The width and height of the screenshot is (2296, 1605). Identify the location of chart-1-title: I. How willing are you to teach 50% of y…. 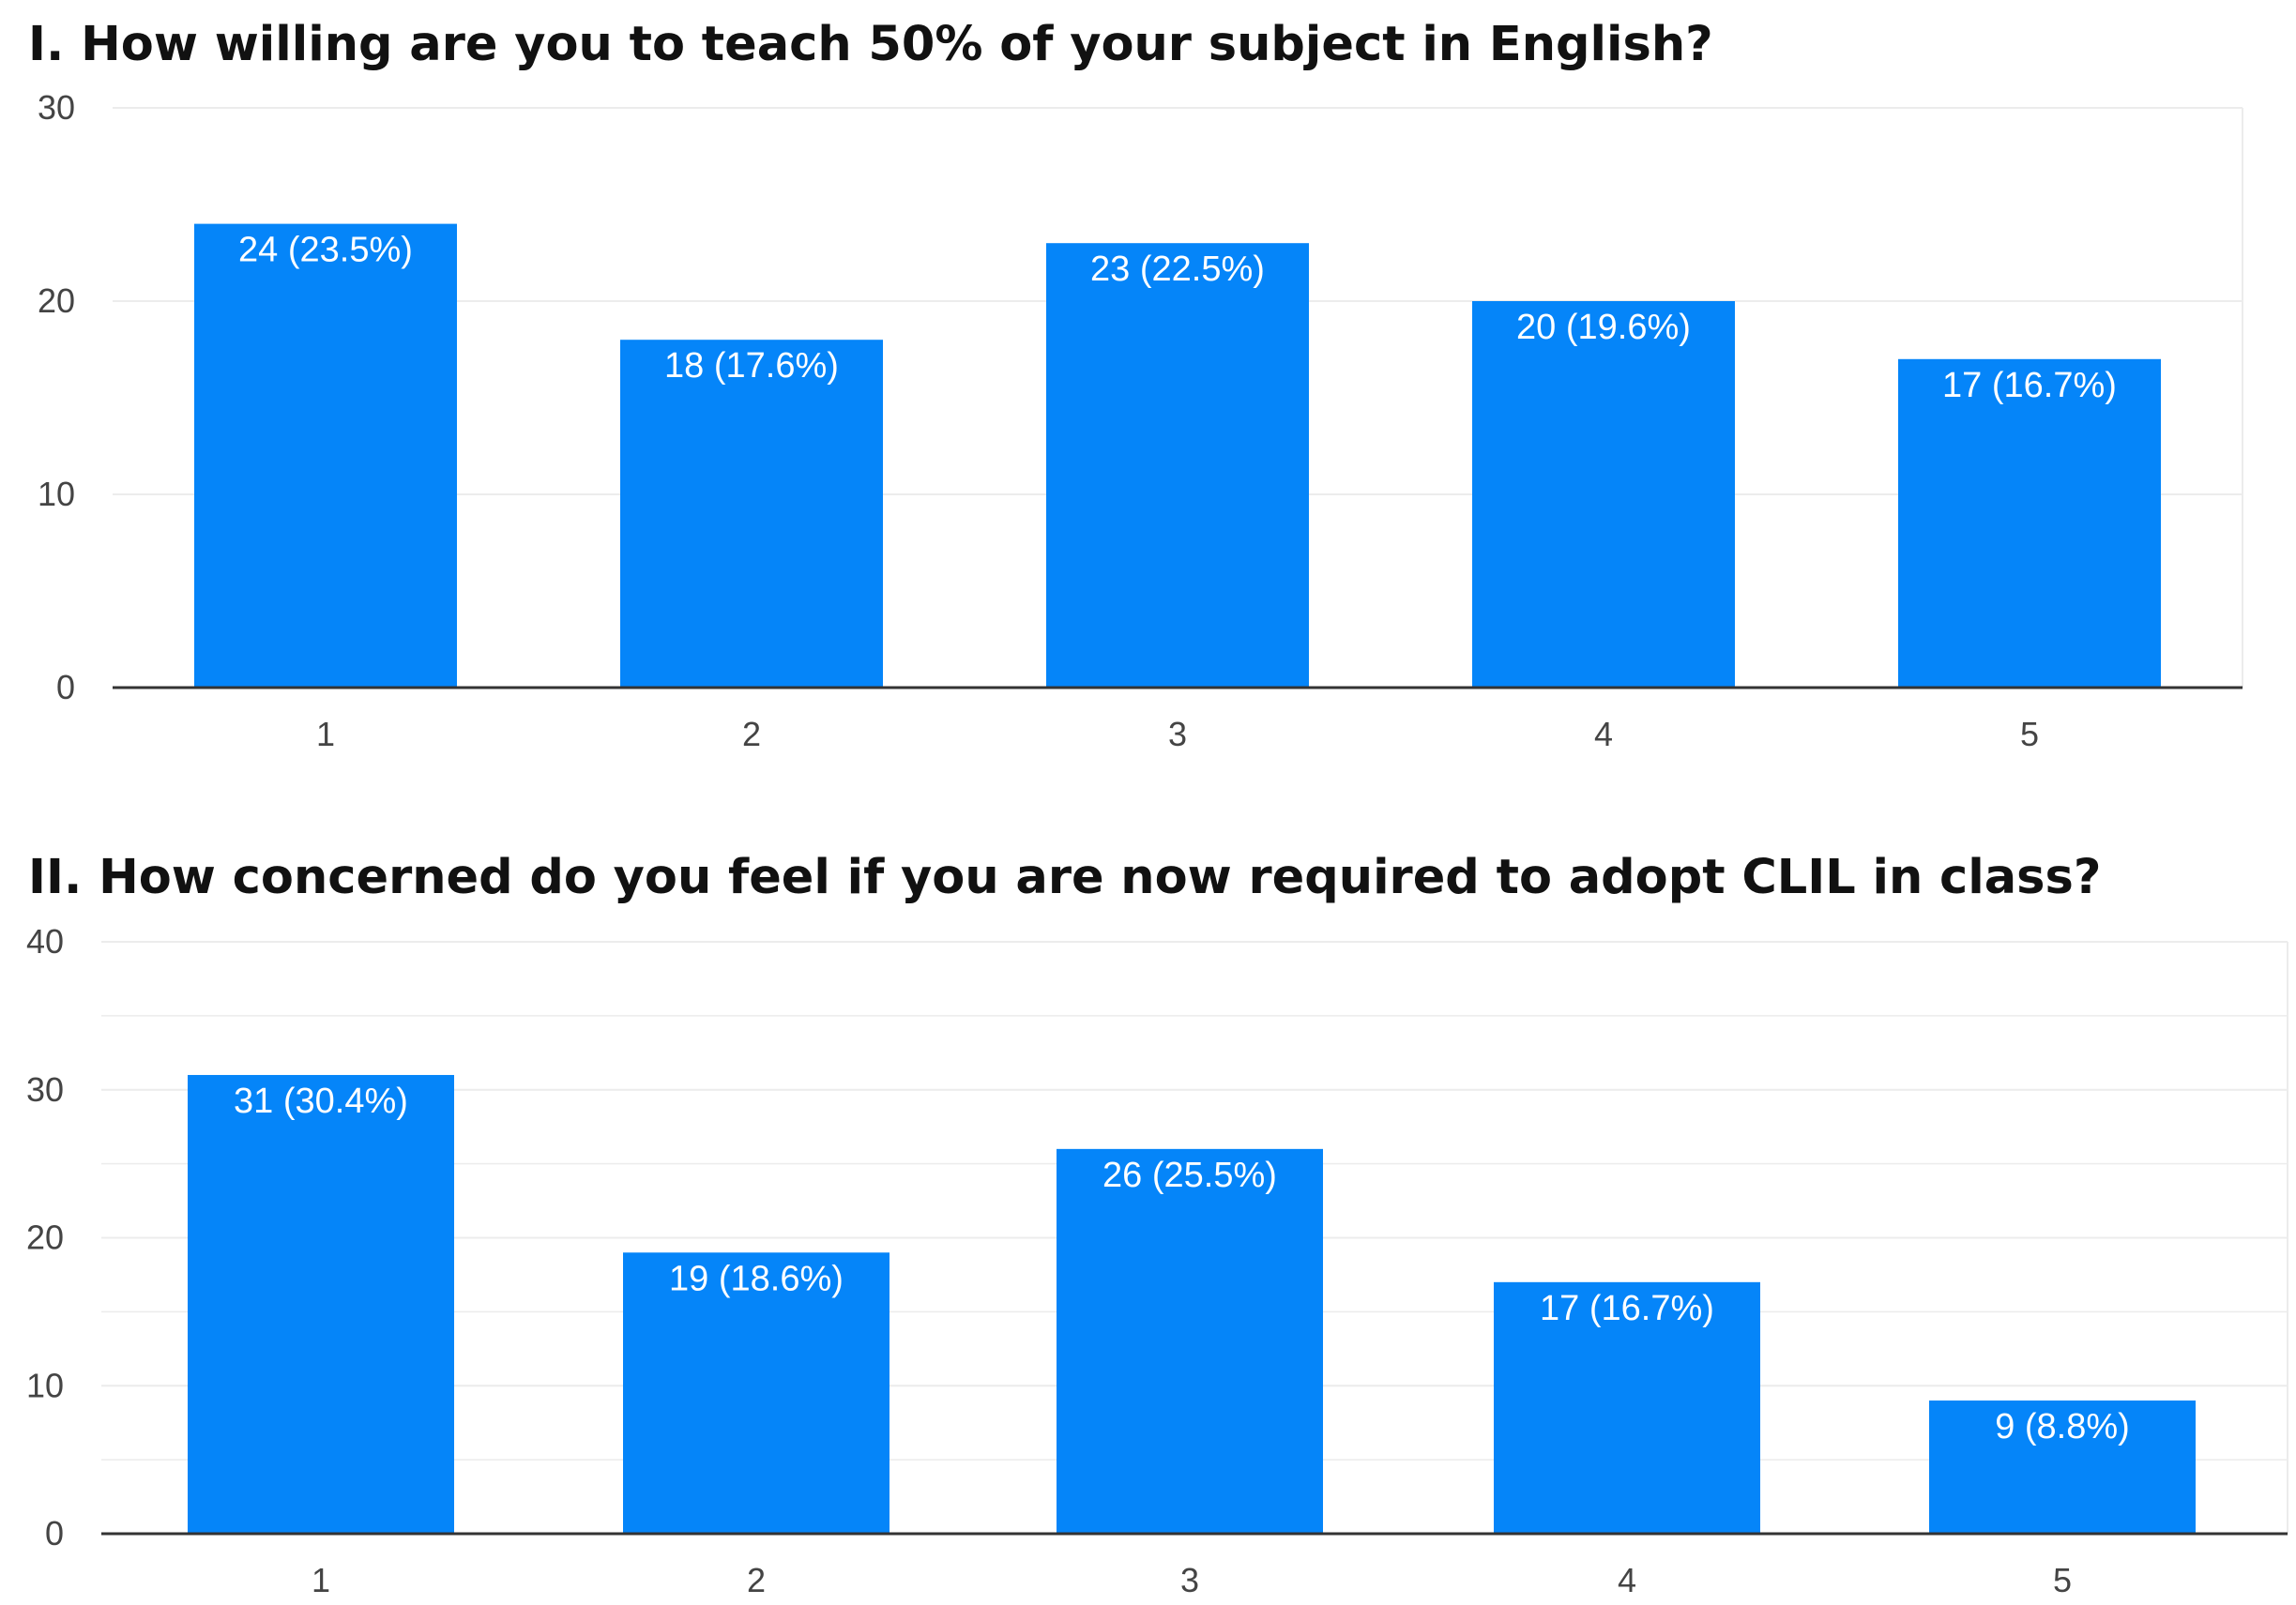
(870, 44).